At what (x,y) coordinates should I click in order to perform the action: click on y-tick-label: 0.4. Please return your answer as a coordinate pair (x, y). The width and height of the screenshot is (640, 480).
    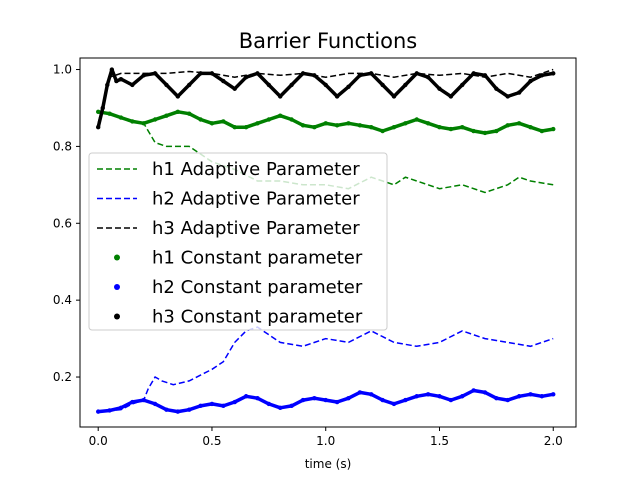
    Looking at the image, I should click on (62, 300).